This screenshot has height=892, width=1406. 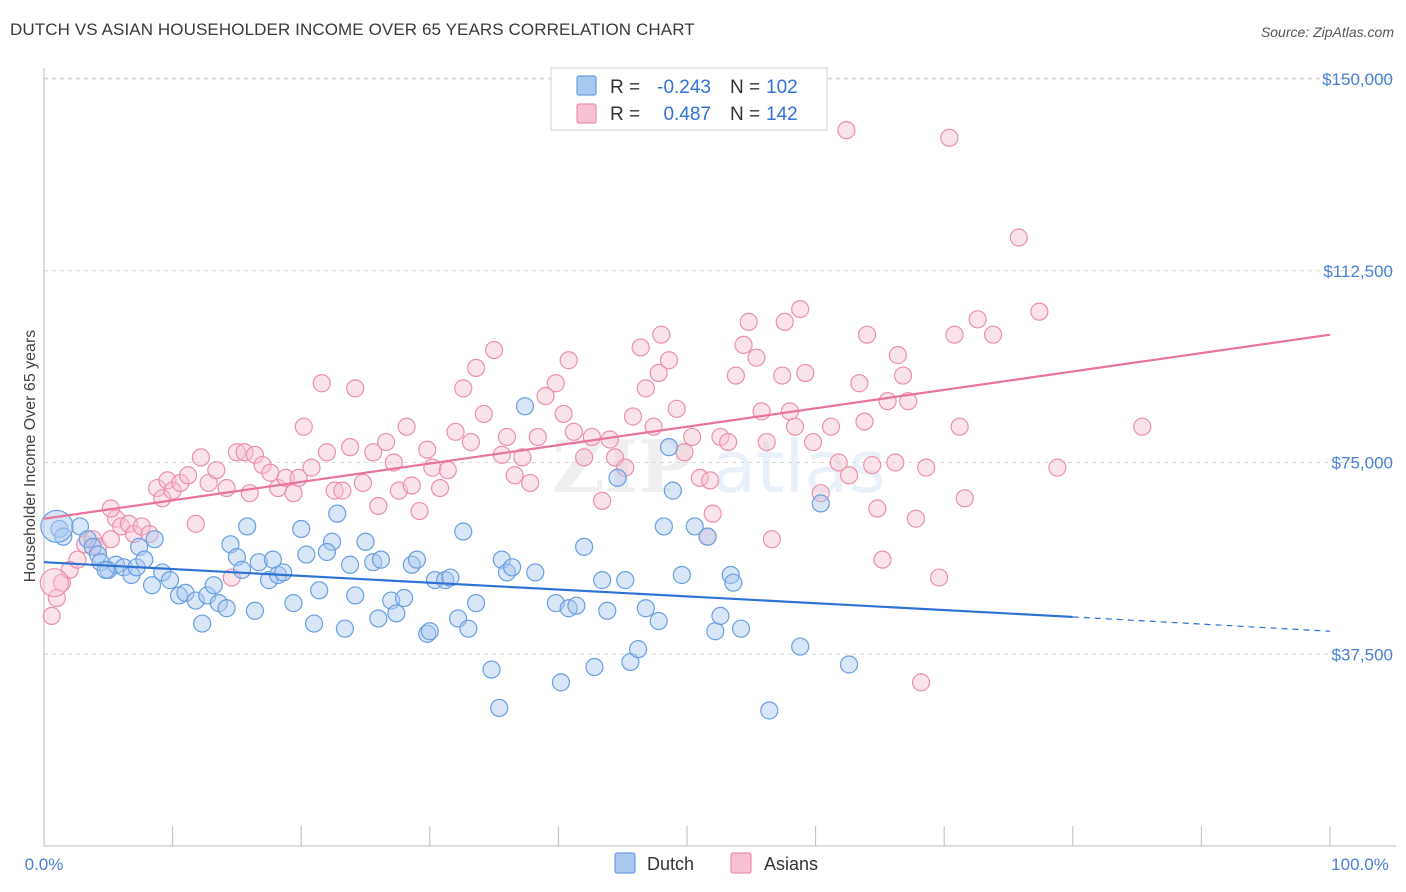 What do you see at coordinates (684, 87) in the screenshot?
I see `legend-r-value: -0.243` at bounding box center [684, 87].